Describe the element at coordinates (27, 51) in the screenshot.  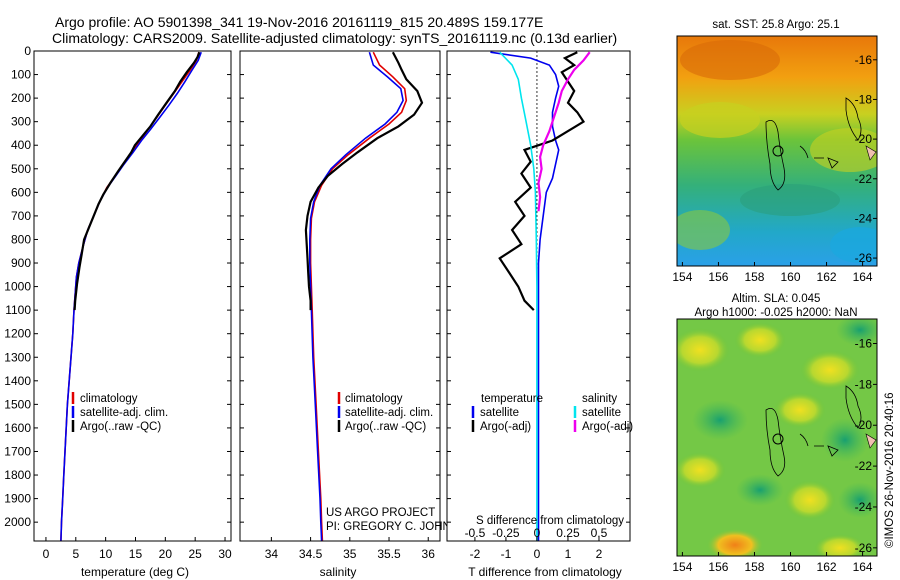
I see `y-tick-label: 0` at that location.